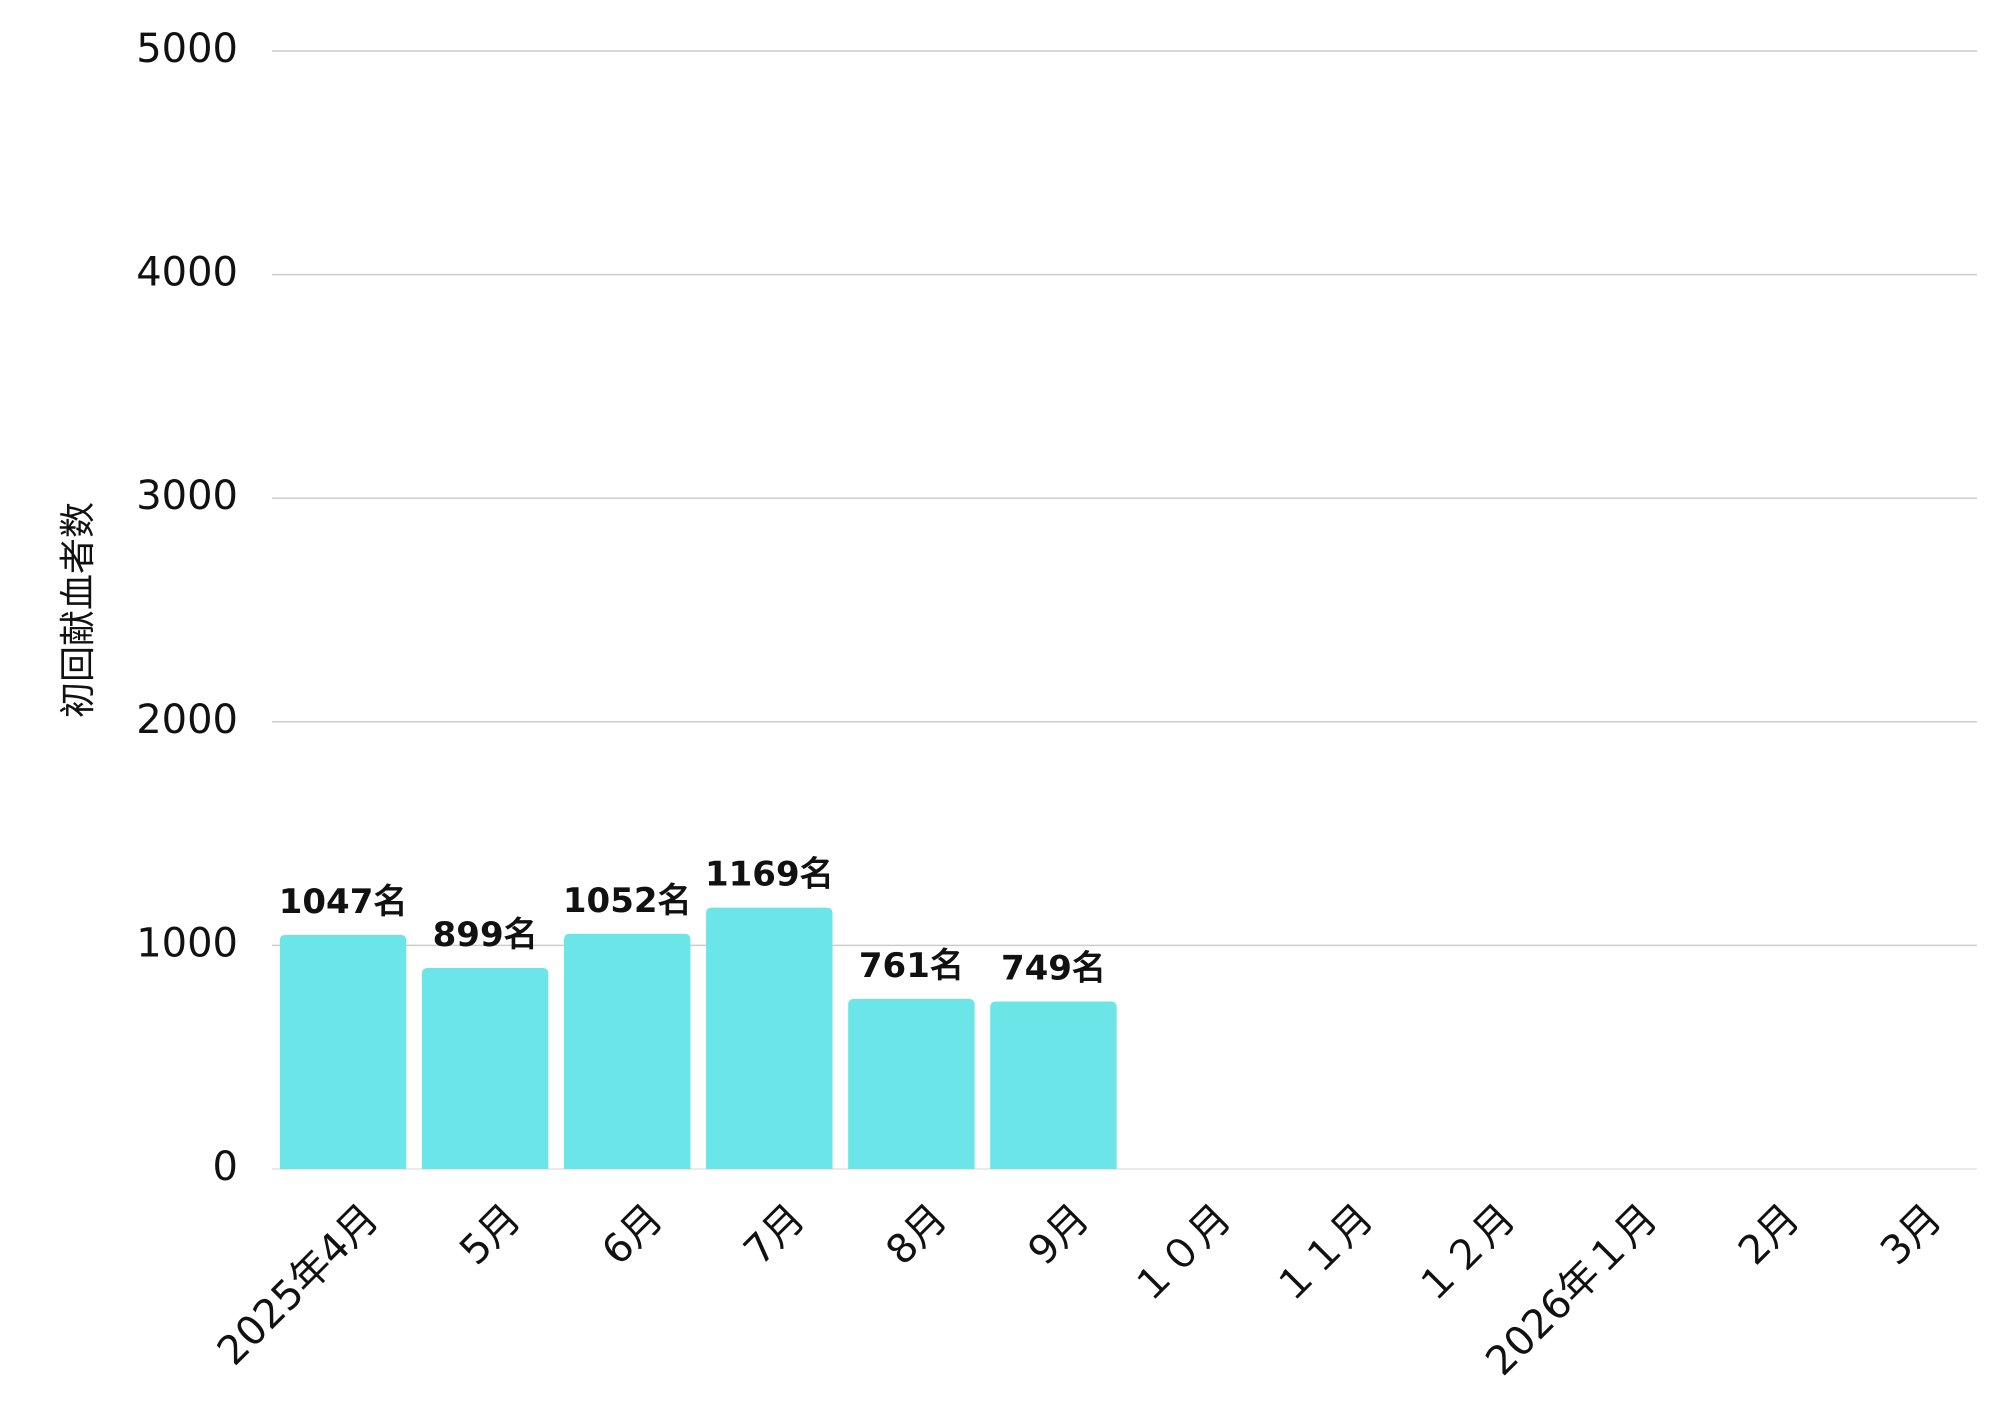  What do you see at coordinates (187, 720) in the screenshot?
I see `y-tick-label: 2000` at bounding box center [187, 720].